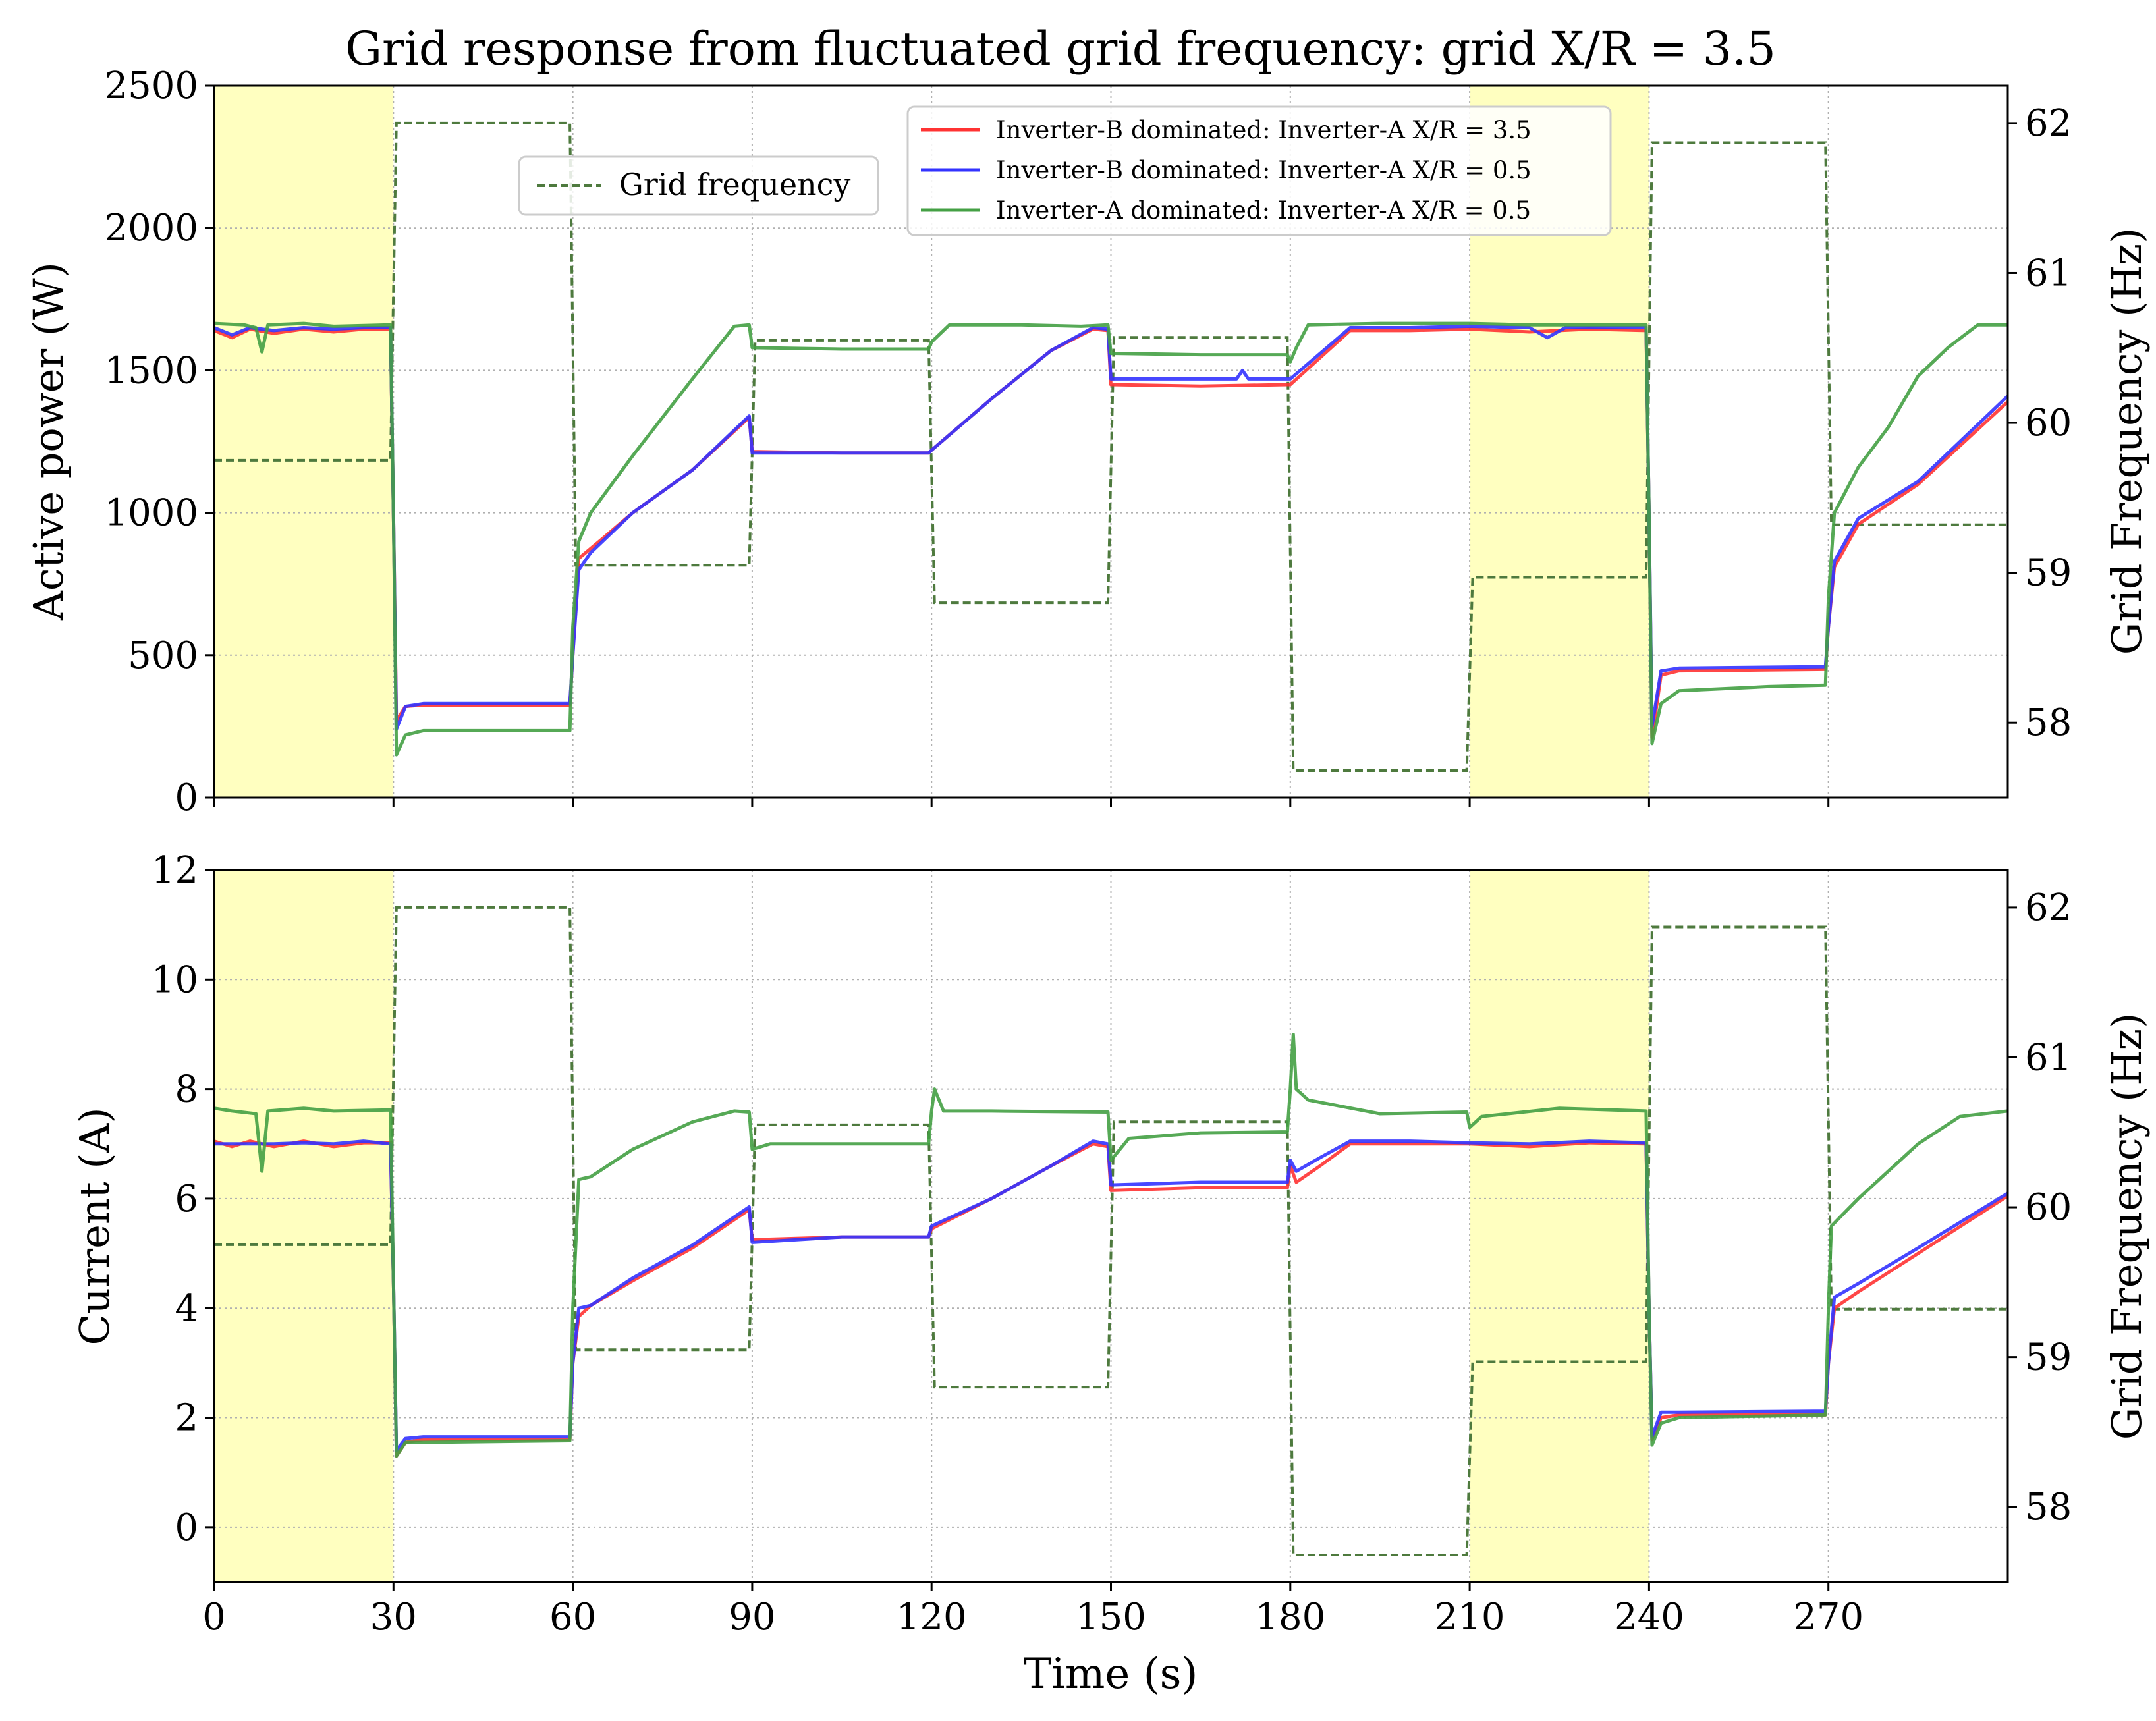 This screenshot has height=1721, width=2156. I want to click on x-tick-label: 150, so click(1111, 1617).